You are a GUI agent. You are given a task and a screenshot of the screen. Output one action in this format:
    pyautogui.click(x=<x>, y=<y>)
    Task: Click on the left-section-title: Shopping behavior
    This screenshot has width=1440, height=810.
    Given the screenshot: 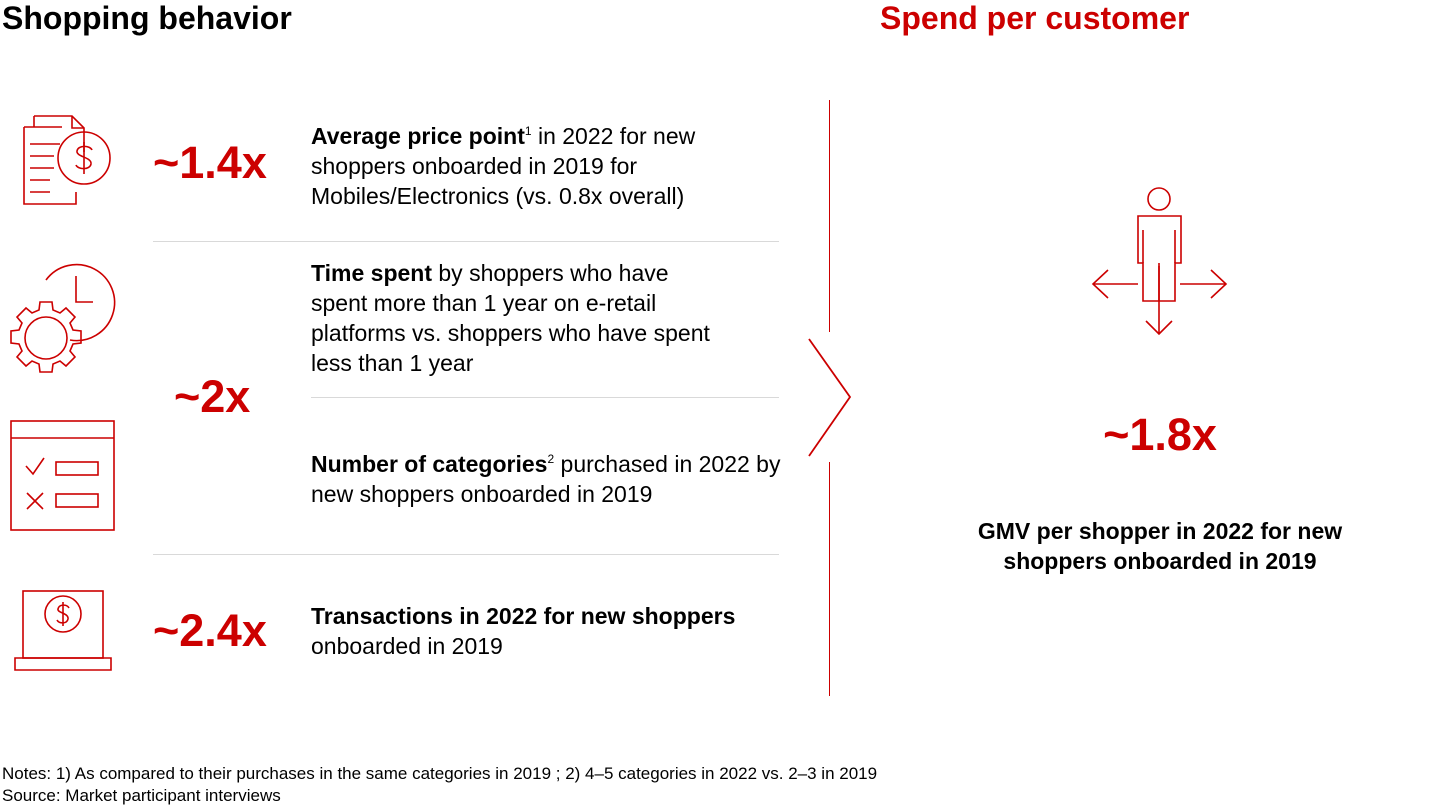 What is the action you would take?
    pyautogui.click(x=147, y=18)
    